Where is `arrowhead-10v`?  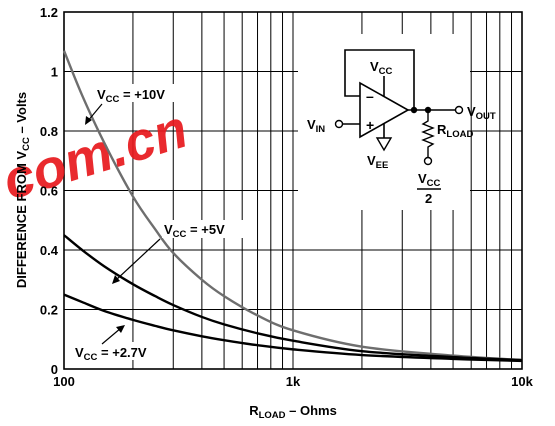 arrowhead-10v is located at coordinates (88, 120).